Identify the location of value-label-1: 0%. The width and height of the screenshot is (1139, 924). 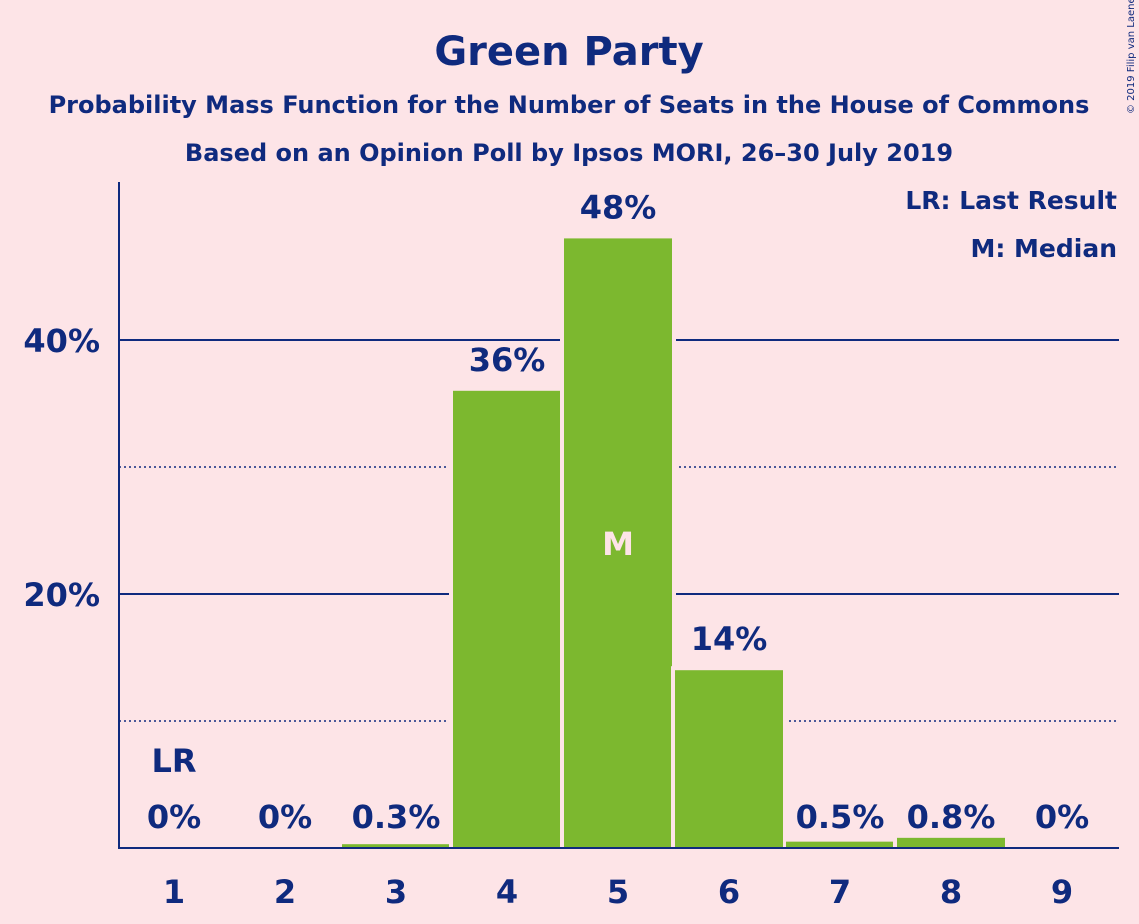
(174, 817).